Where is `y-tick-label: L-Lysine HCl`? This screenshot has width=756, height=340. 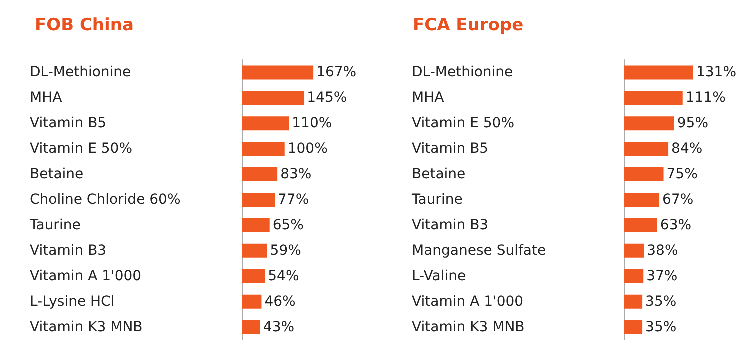 y-tick-label: L-Lysine HCl is located at coordinates (72, 302).